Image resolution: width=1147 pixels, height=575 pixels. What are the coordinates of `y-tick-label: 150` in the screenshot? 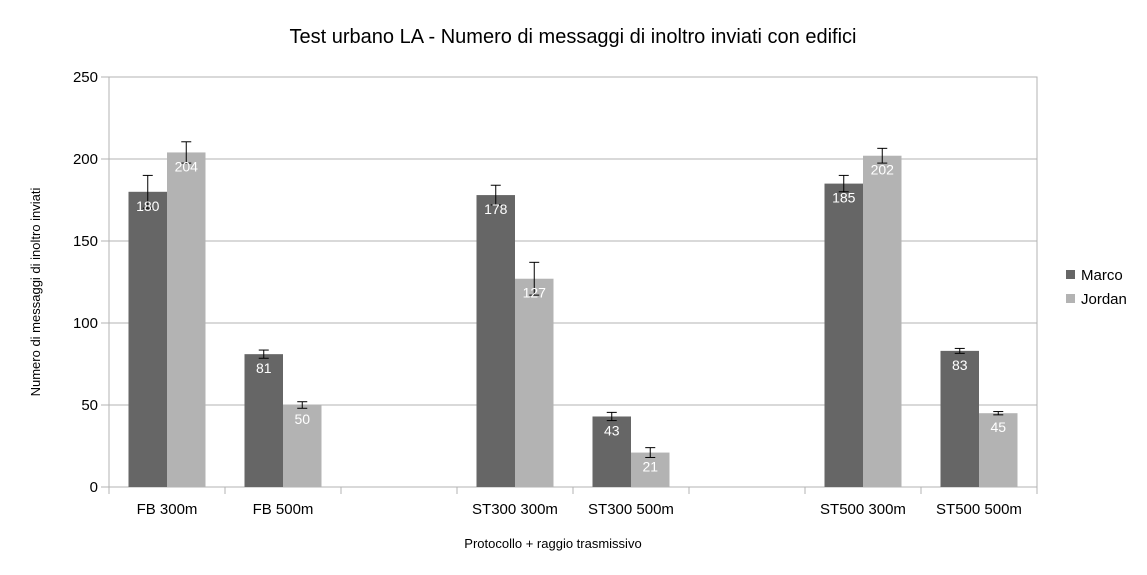 It's located at (85, 241).